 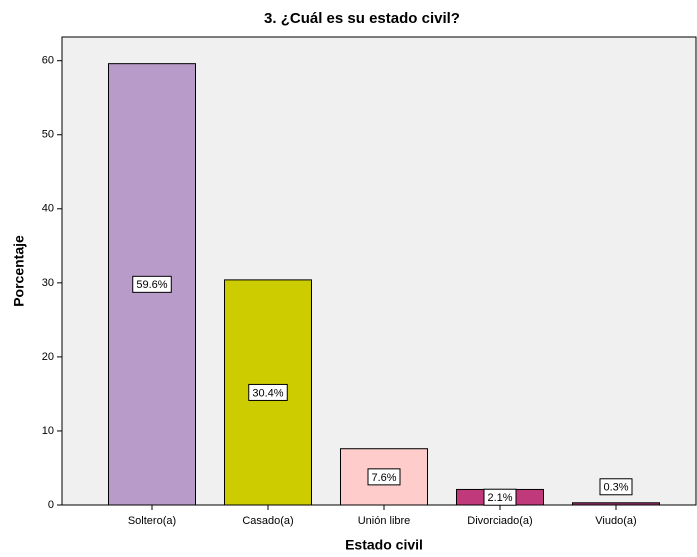 I want to click on y-tick-label: 40, so click(x=48, y=209).